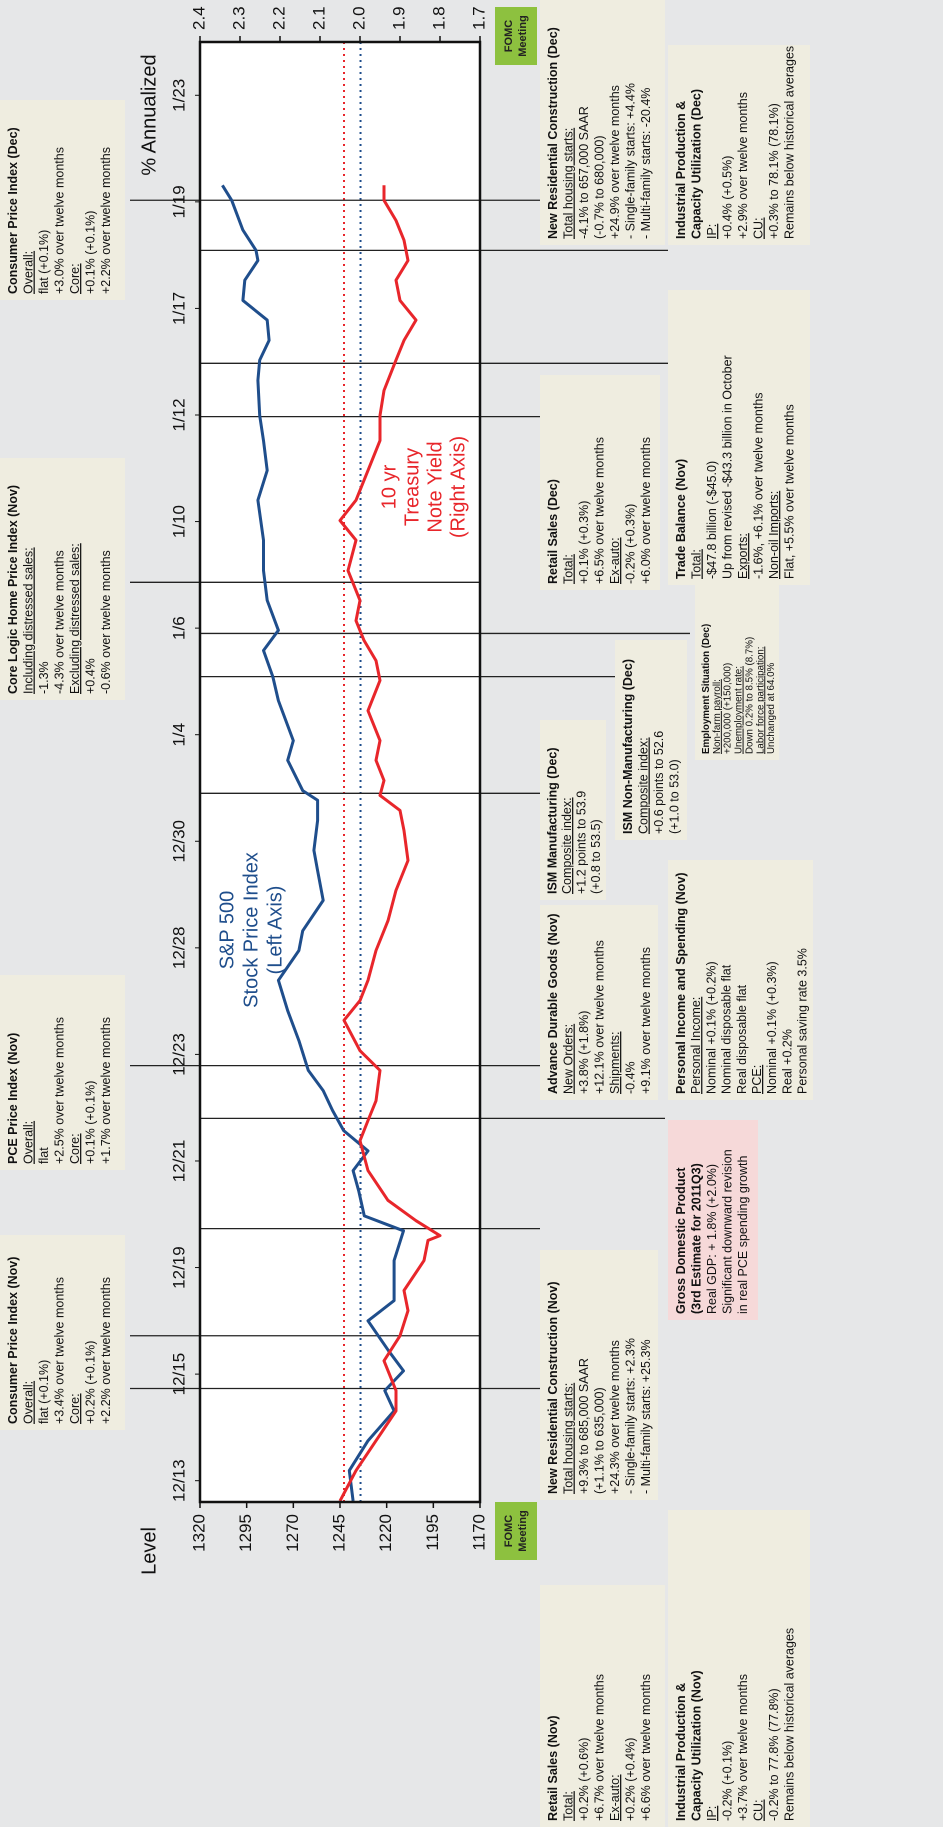  Describe the element at coordinates (584, 172) in the screenshot. I see `box-line: -4.1% to 657,000 SAAR` at that location.